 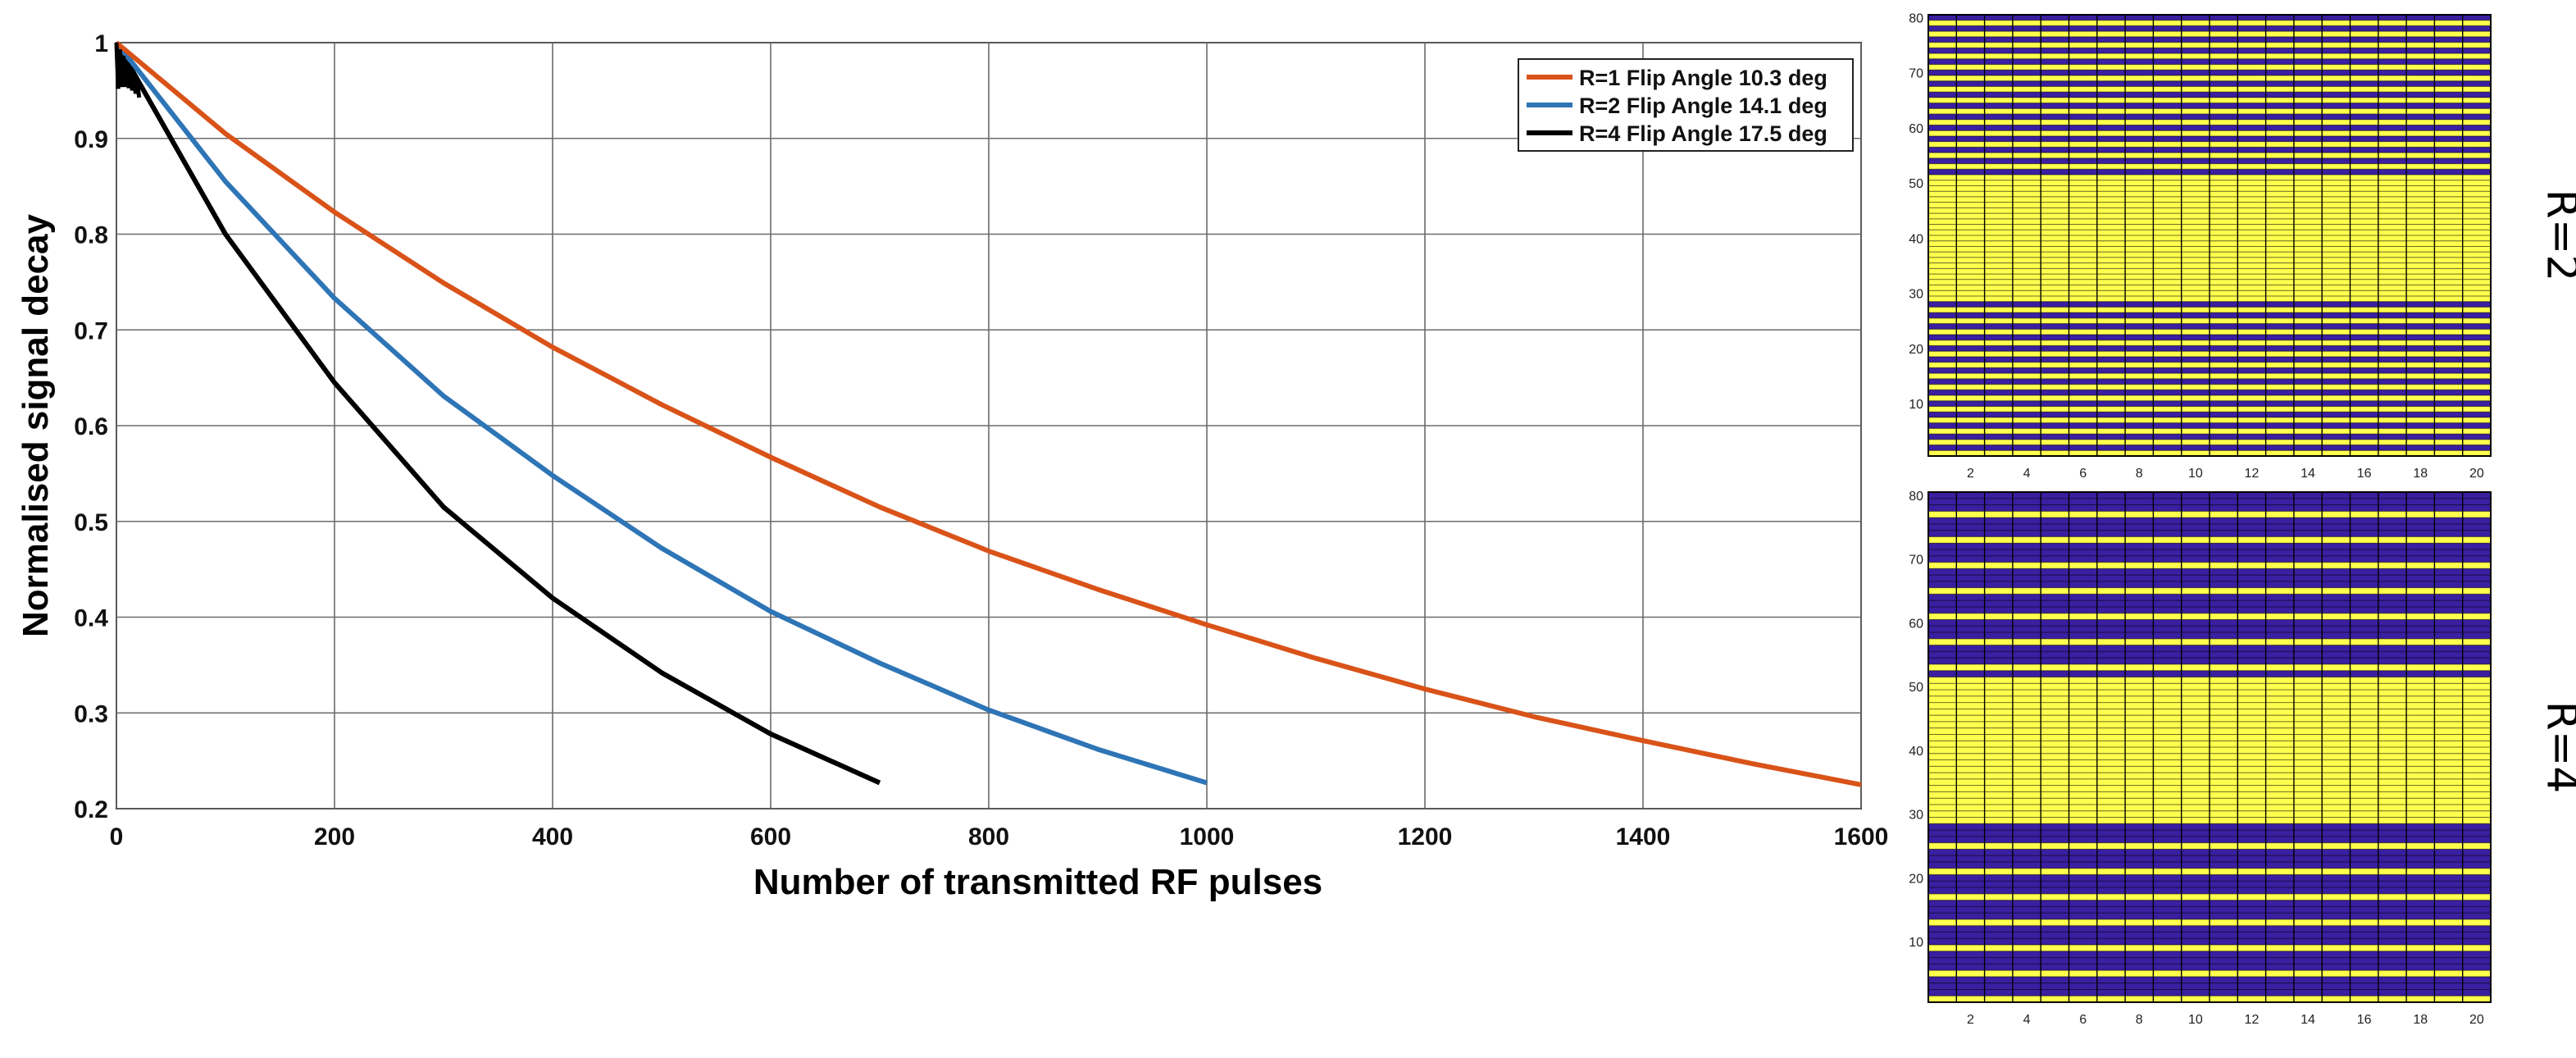 I want to click on sampling-mask-r4: 2 4 6 8 10 12 14 16 18 20 10 20 30 40 50 60 70 80, so click(x=2200, y=758).